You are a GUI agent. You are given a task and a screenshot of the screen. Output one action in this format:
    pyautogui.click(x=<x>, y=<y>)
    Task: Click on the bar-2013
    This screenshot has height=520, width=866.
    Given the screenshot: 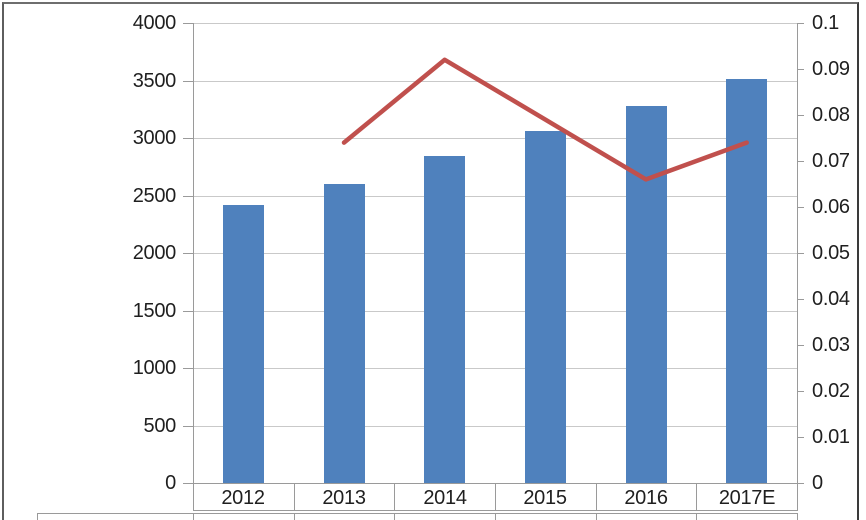 What is the action you would take?
    pyautogui.click(x=344, y=333)
    